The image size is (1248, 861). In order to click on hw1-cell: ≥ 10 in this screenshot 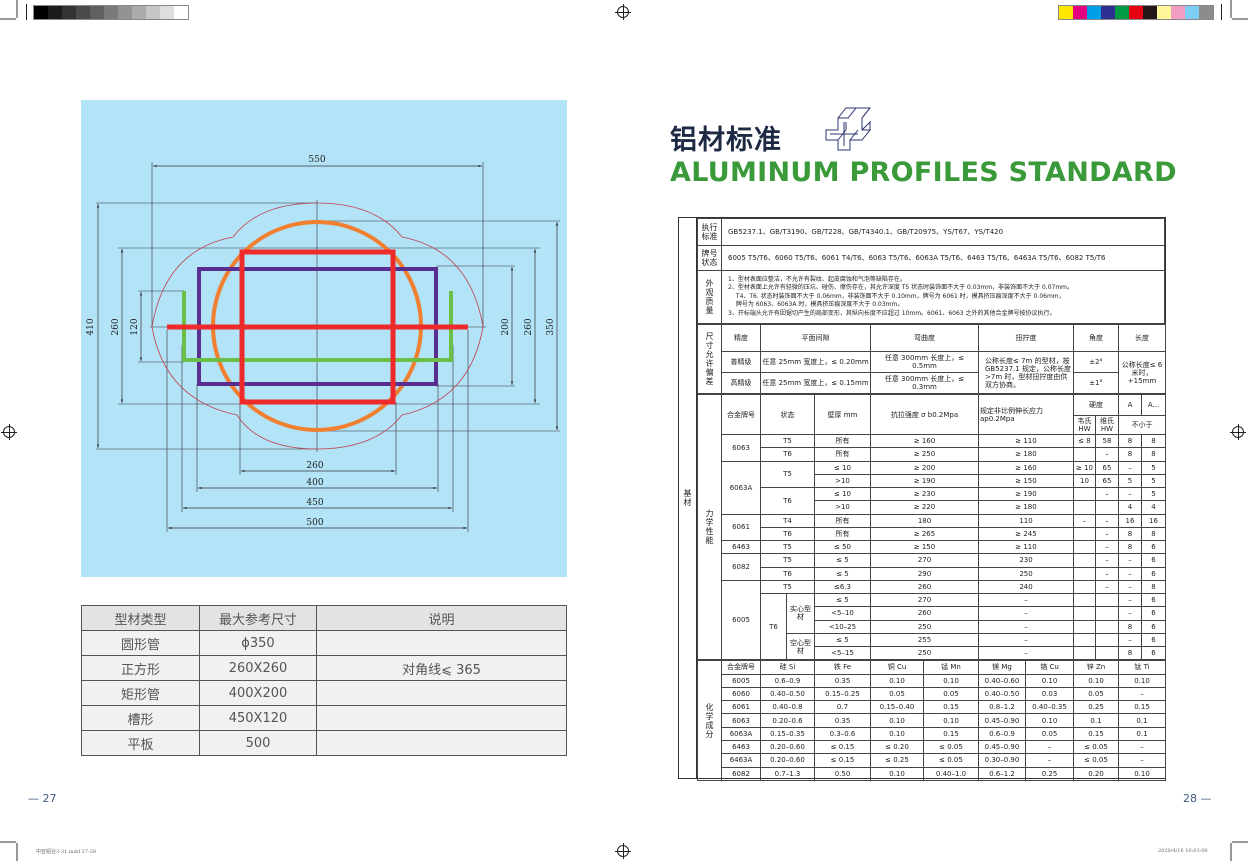, I will do `click(1084, 467)`.